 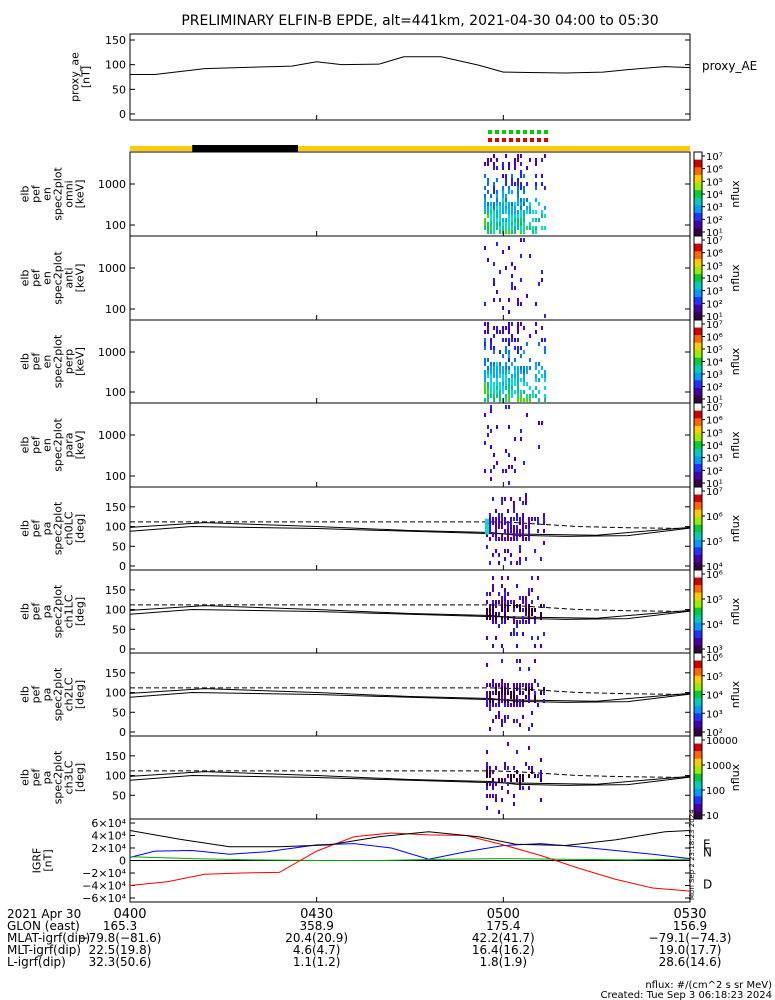 I want to click on igrf-legend-N: N, so click(x=707, y=853).